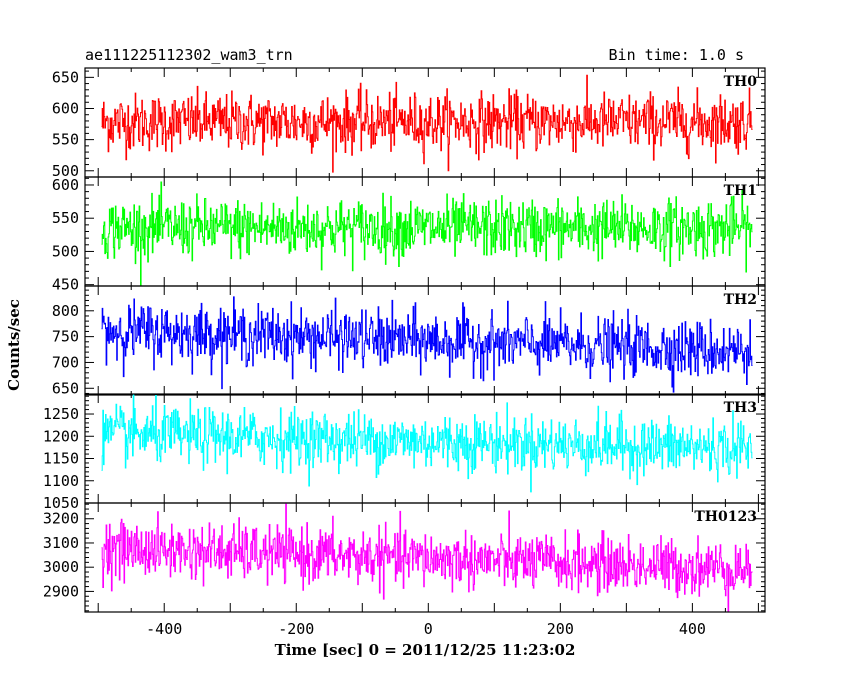 The image size is (850, 680). What do you see at coordinates (425, 650) in the screenshot?
I see `x-axis-title: Time [sec] 0 = 2011/12/25 11:23:02` at bounding box center [425, 650].